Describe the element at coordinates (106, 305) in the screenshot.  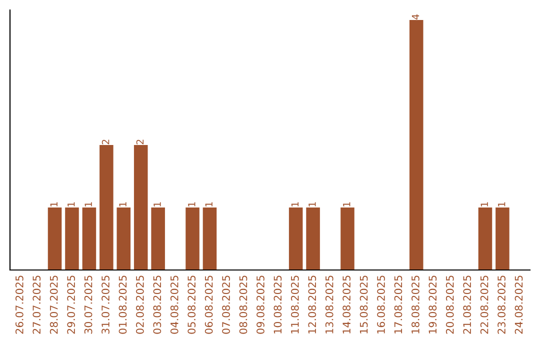
I see `x-tick-label: 31.07.2025` at that location.